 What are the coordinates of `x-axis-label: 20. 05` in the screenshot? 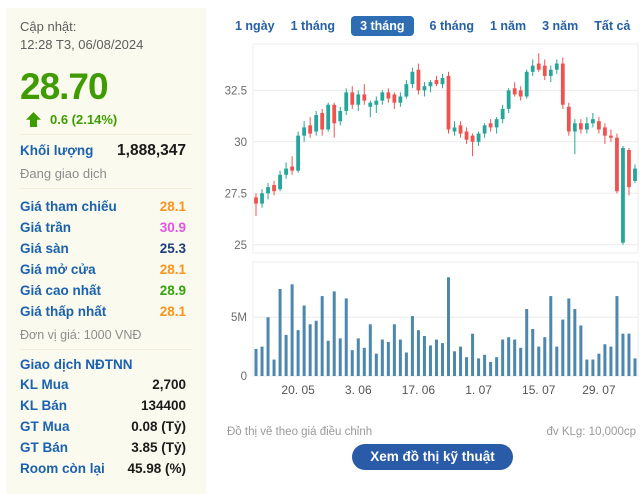 It's located at (298, 390).